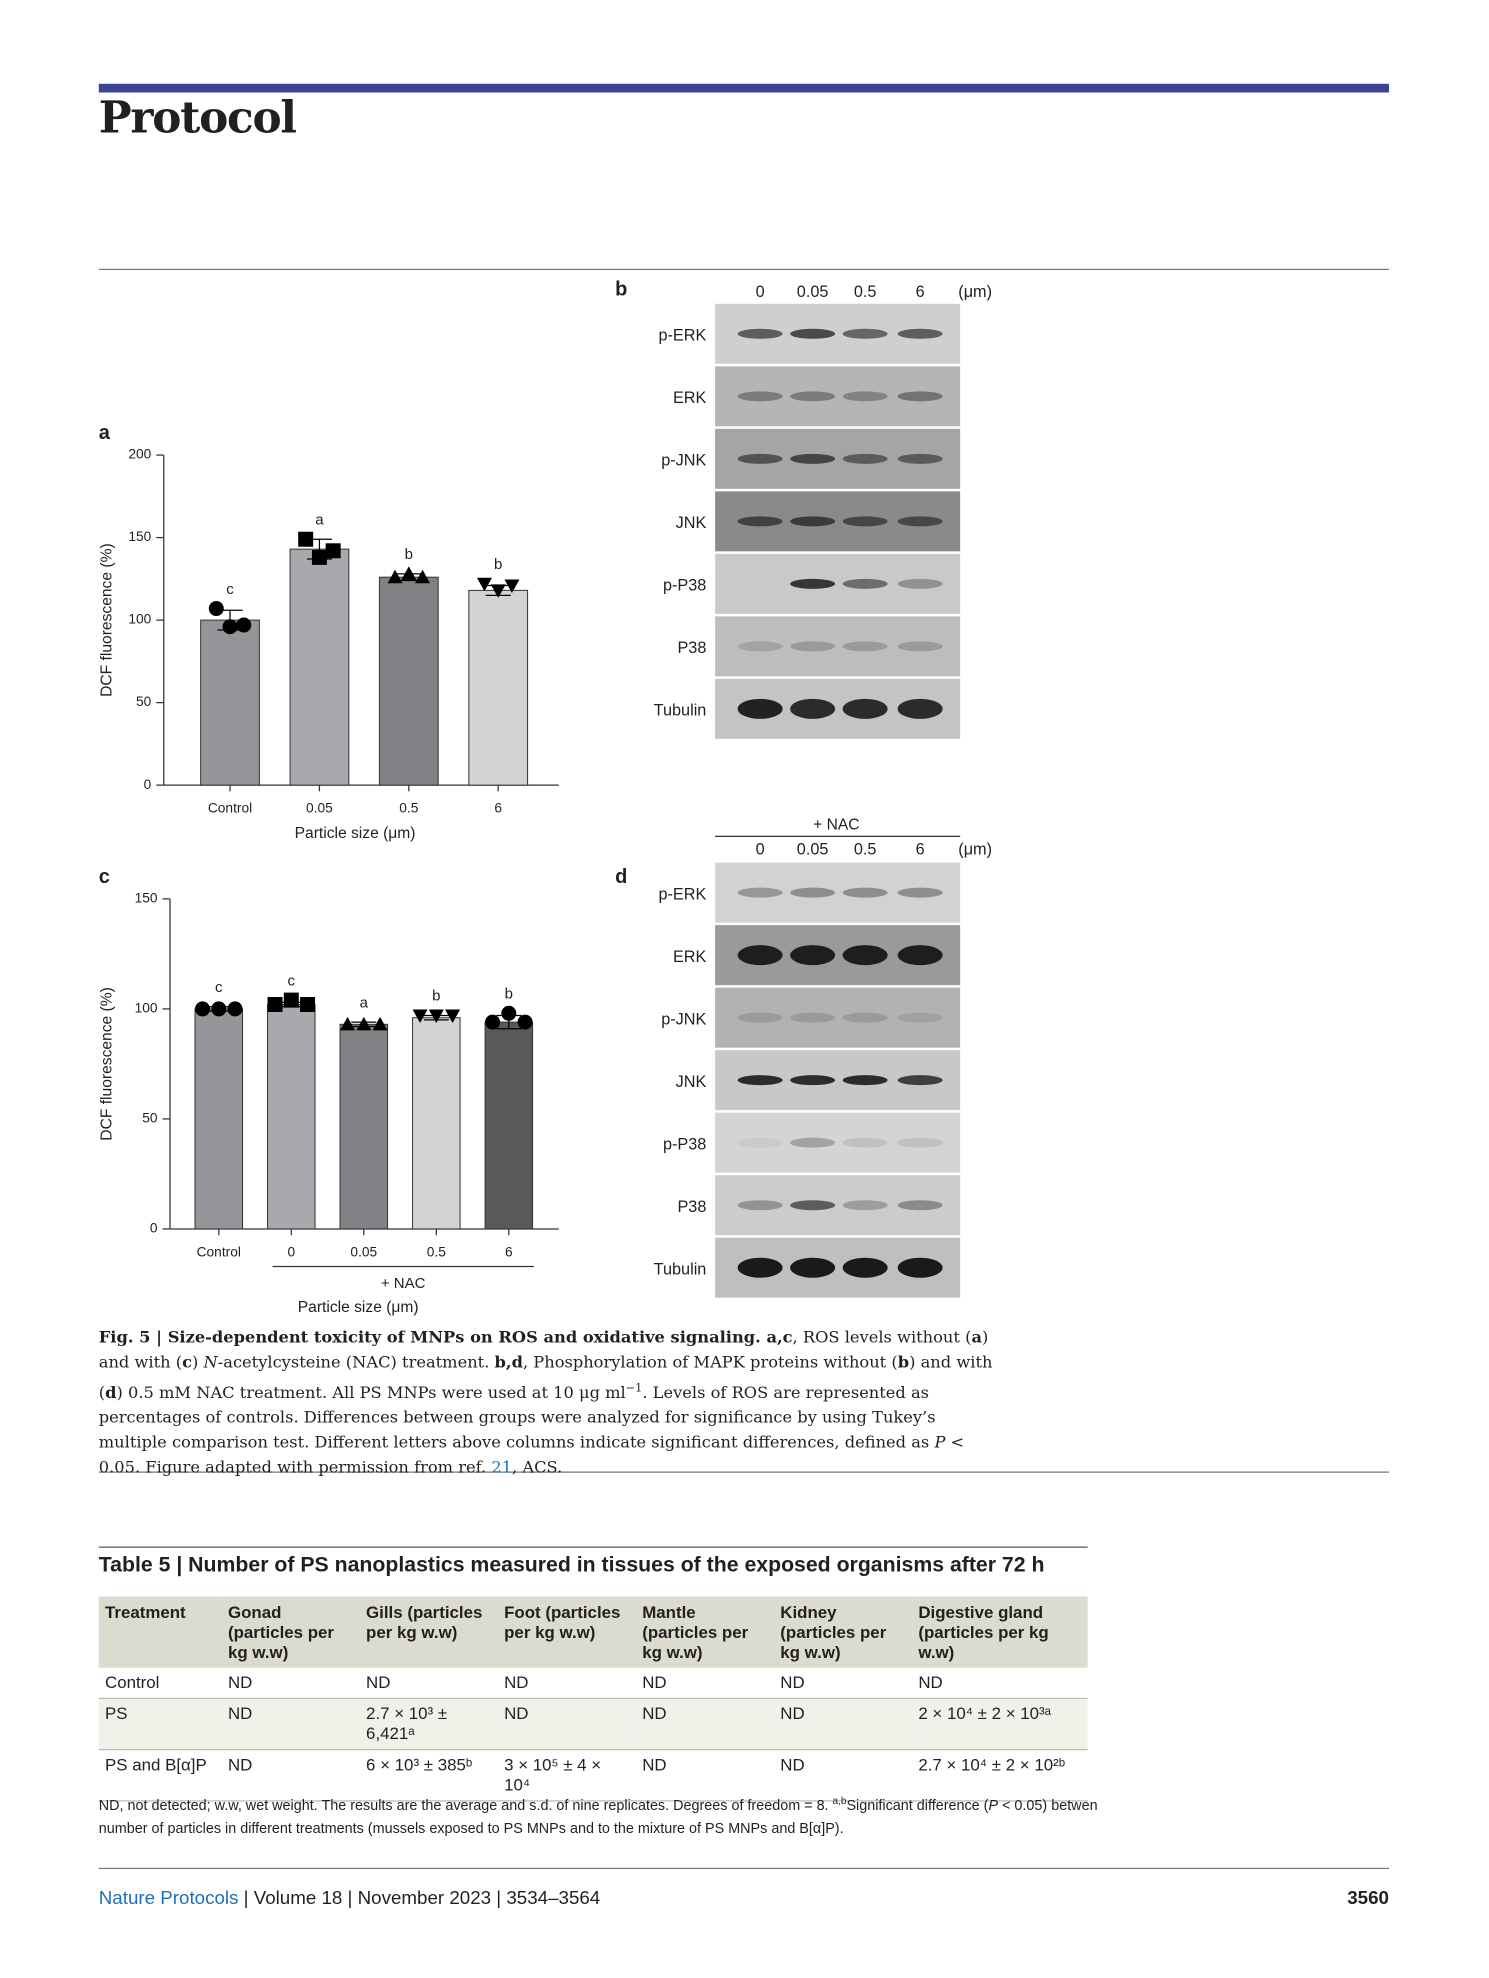 The width and height of the screenshot is (1489, 1978). What do you see at coordinates (144, 701) in the screenshot?
I see `y-tick-label: 50` at bounding box center [144, 701].